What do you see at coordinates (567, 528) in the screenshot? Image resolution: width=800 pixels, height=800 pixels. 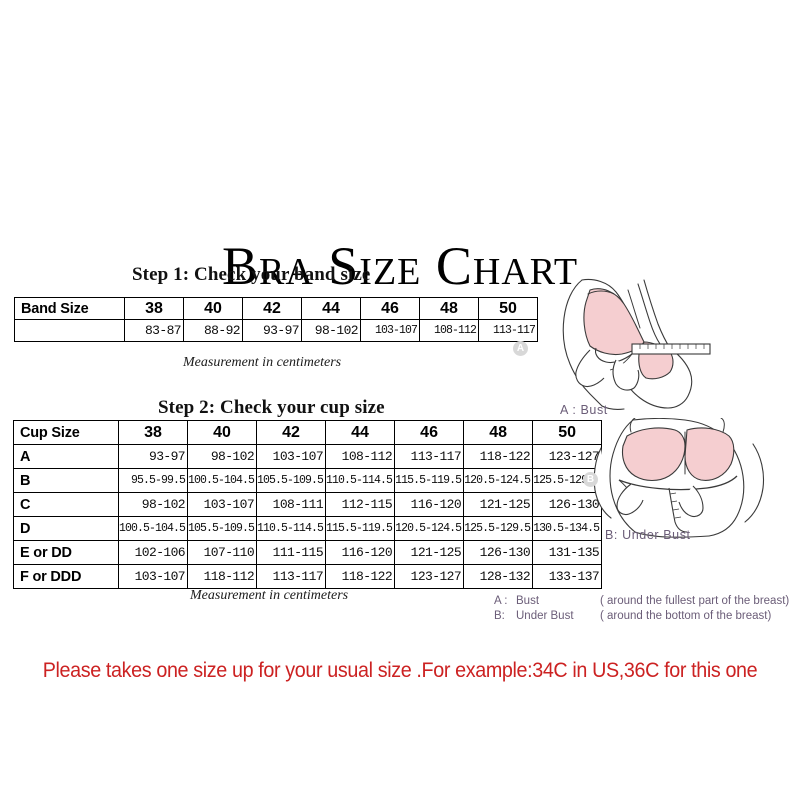 I see `cup-table-cell: 130.5-134.5` at bounding box center [567, 528].